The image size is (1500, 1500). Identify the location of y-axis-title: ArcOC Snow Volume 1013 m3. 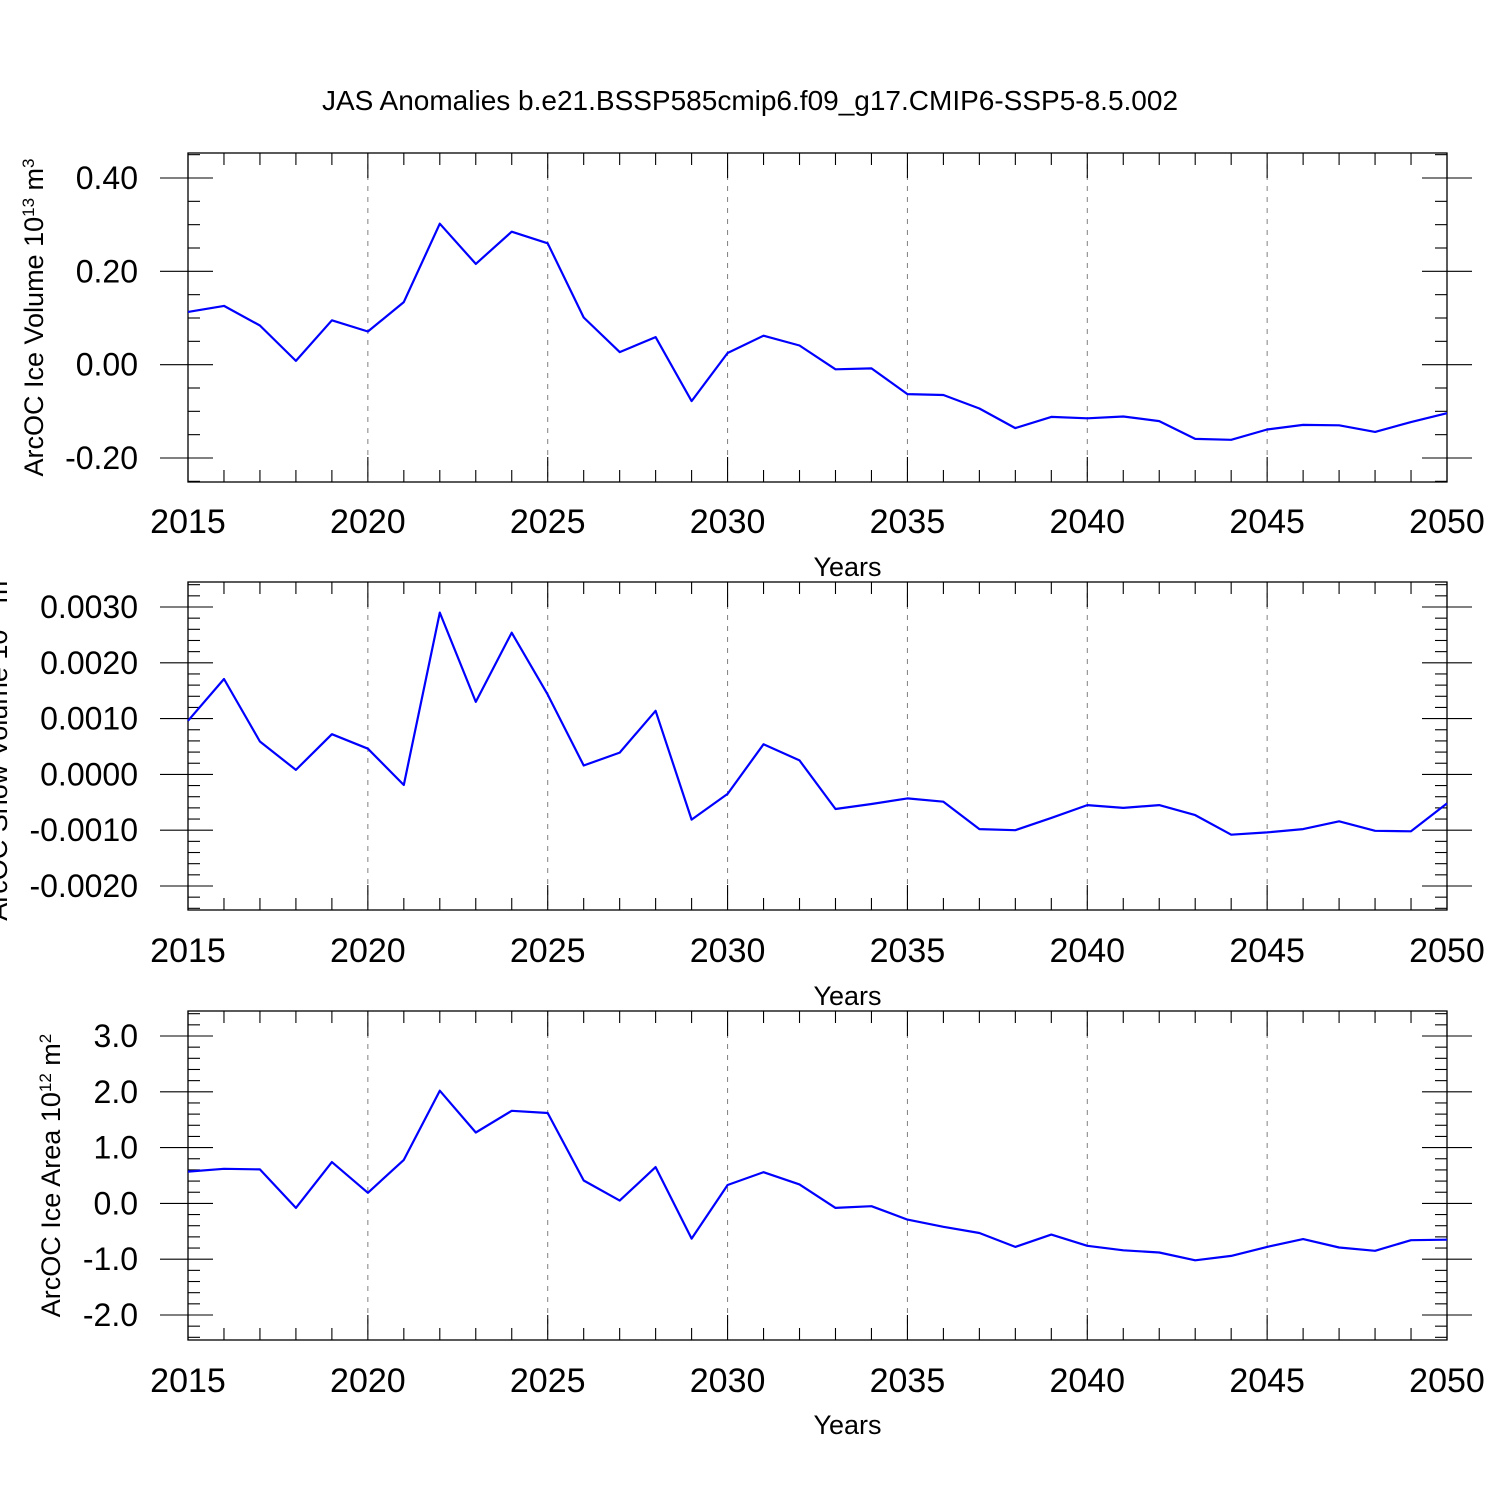
(6, 746).